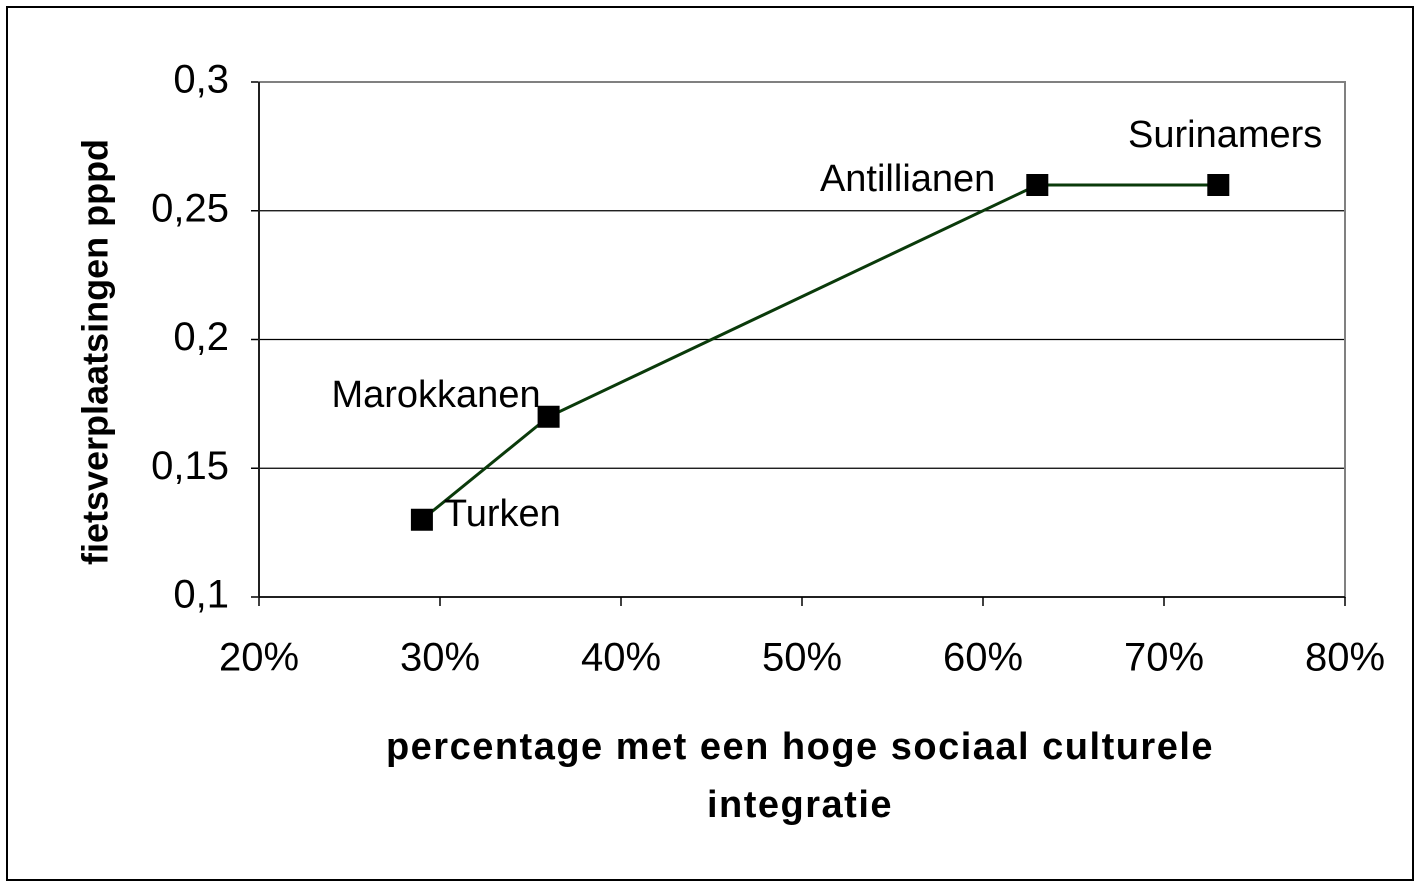 This screenshot has width=1420, height=886. Describe the element at coordinates (201, 337) in the screenshot. I see `y-tick-label: 0,2` at that location.